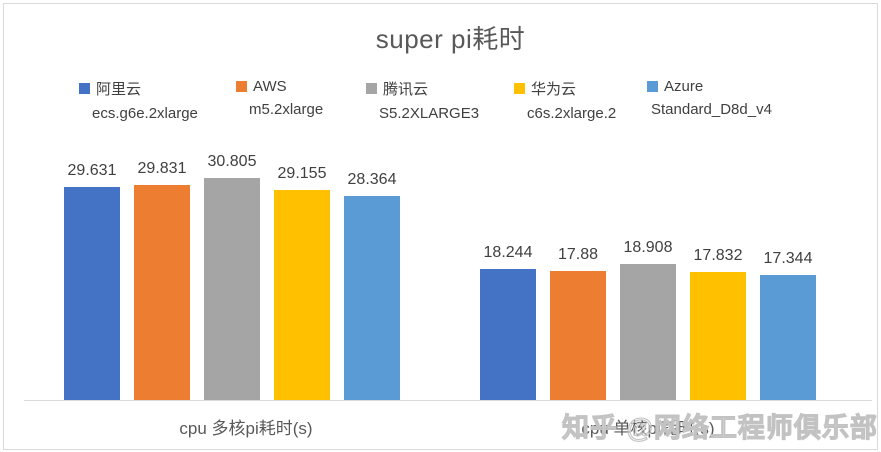 This screenshot has width=881, height=452. What do you see at coordinates (711, 109) in the screenshot?
I see `legend-instance: Standard_D8d_v4` at bounding box center [711, 109].